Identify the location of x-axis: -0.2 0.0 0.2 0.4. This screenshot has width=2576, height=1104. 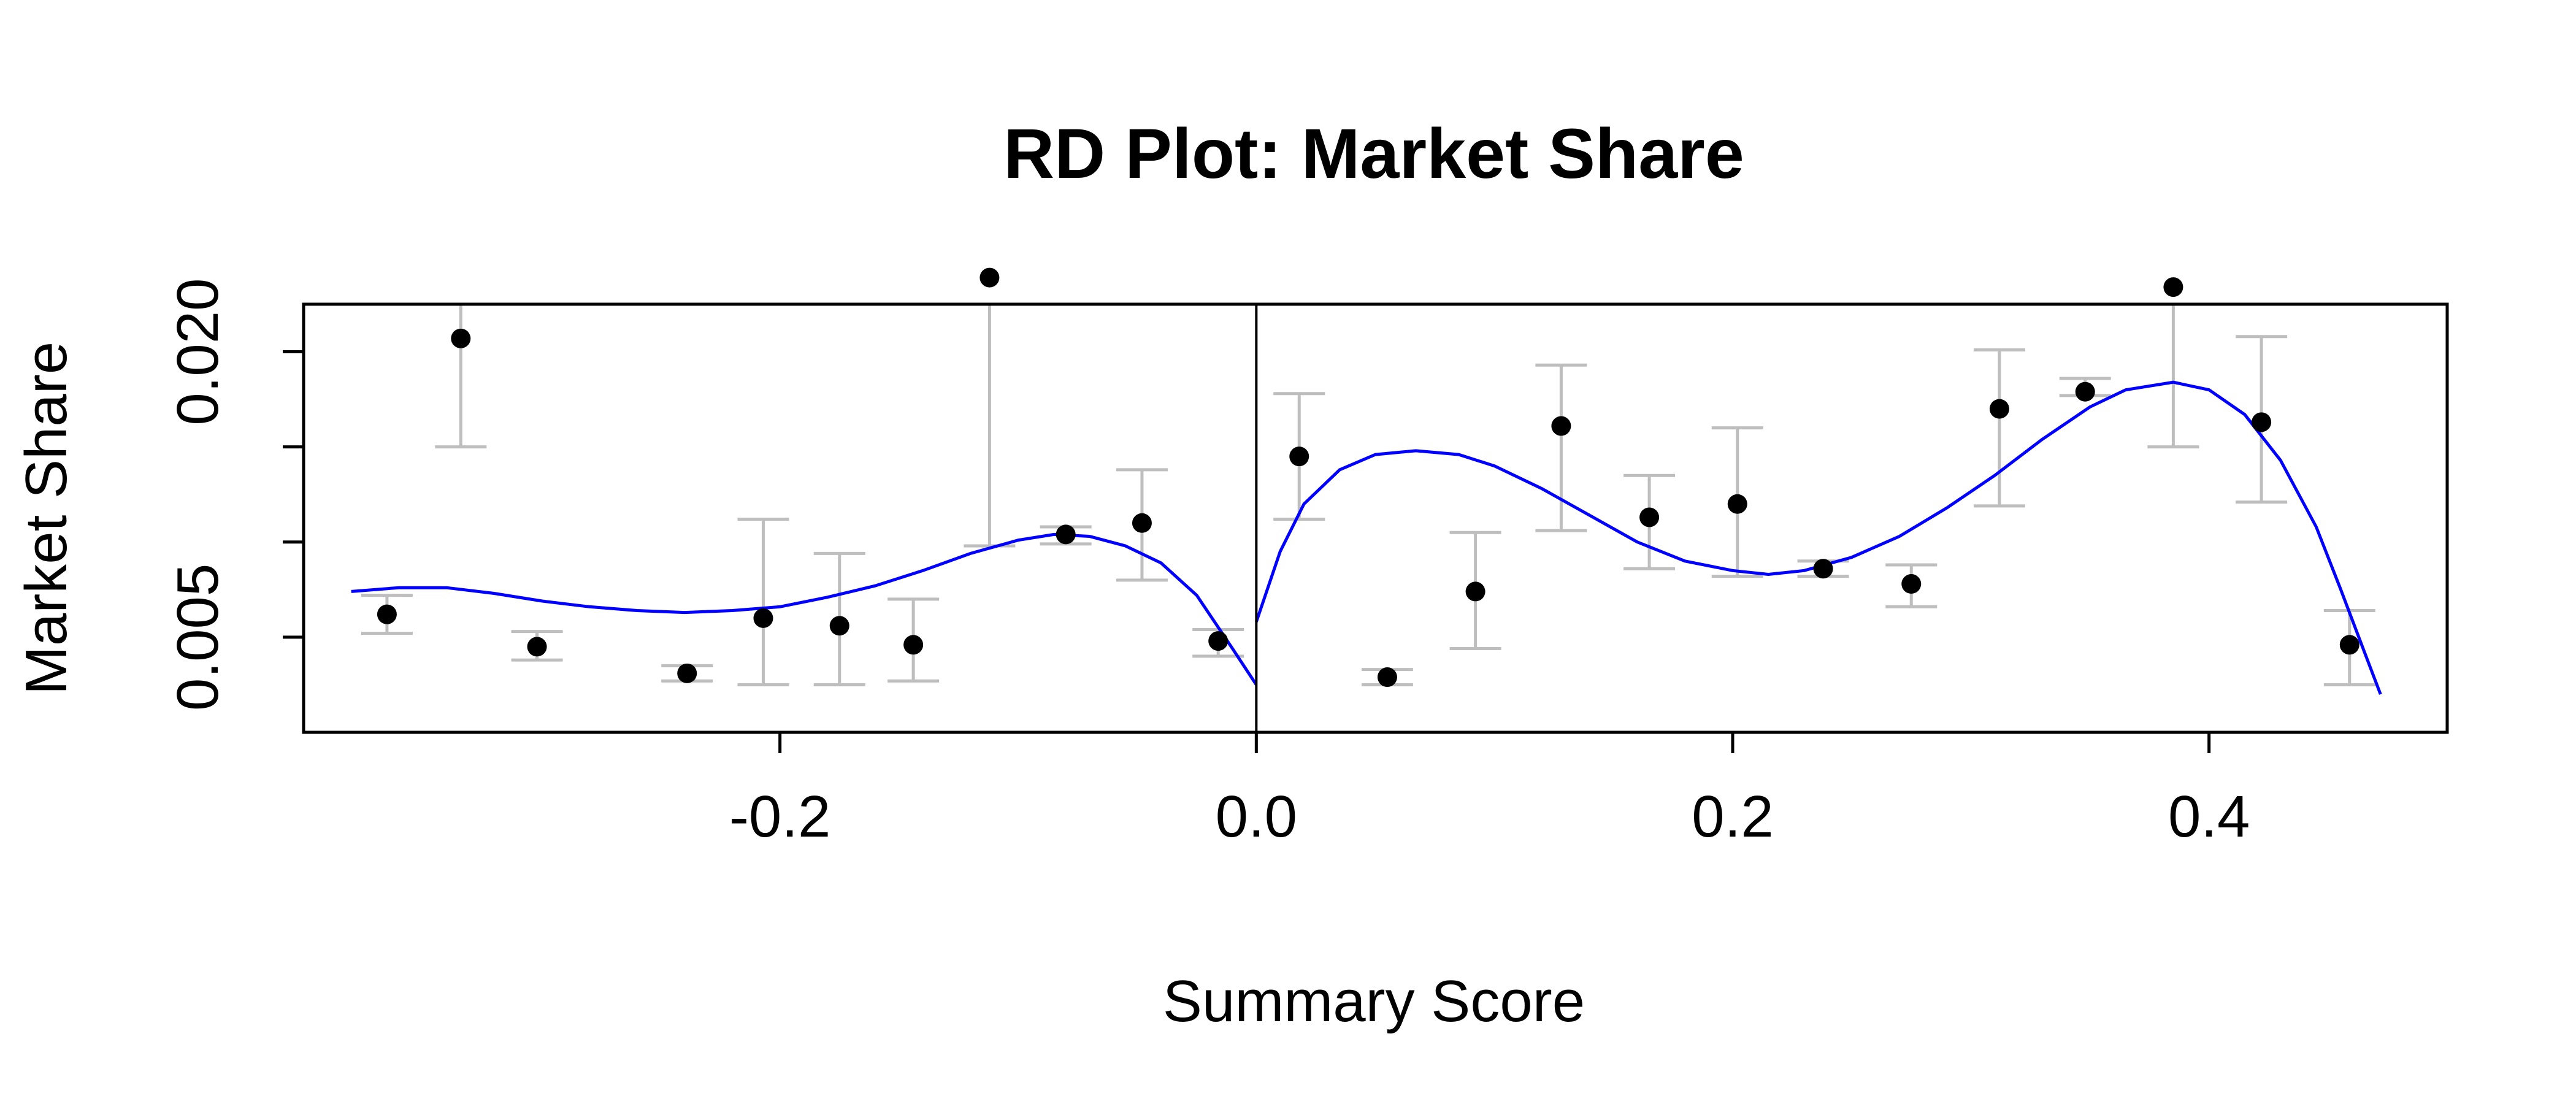
(1489, 790).